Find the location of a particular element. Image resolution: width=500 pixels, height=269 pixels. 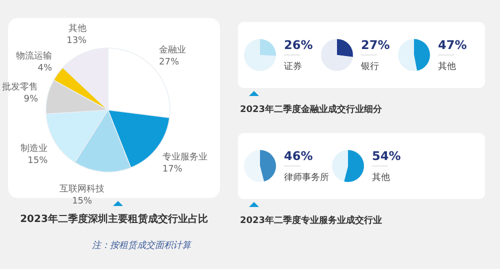

data-label: 54% is located at coordinates (386, 156).